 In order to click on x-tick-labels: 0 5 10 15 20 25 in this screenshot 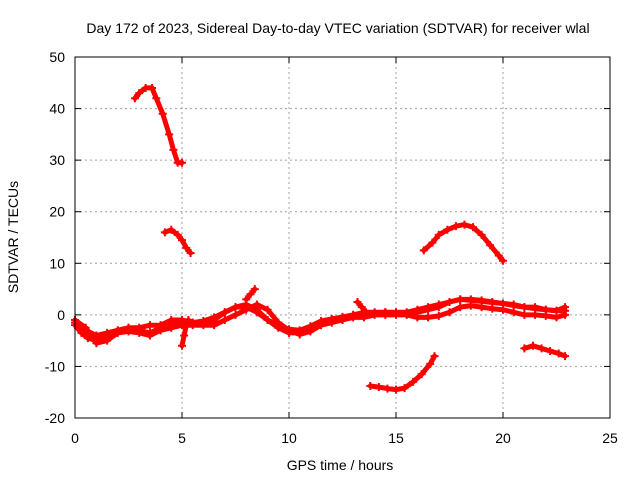, I will do `click(344, 438)`.